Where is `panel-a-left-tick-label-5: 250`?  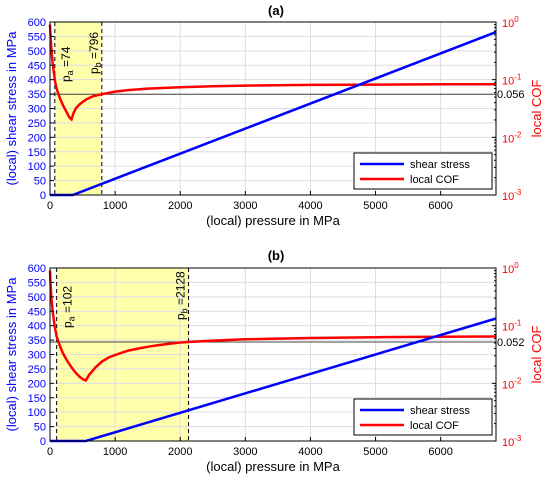 panel-a-left-tick-label-5: 250 is located at coordinates (37, 124).